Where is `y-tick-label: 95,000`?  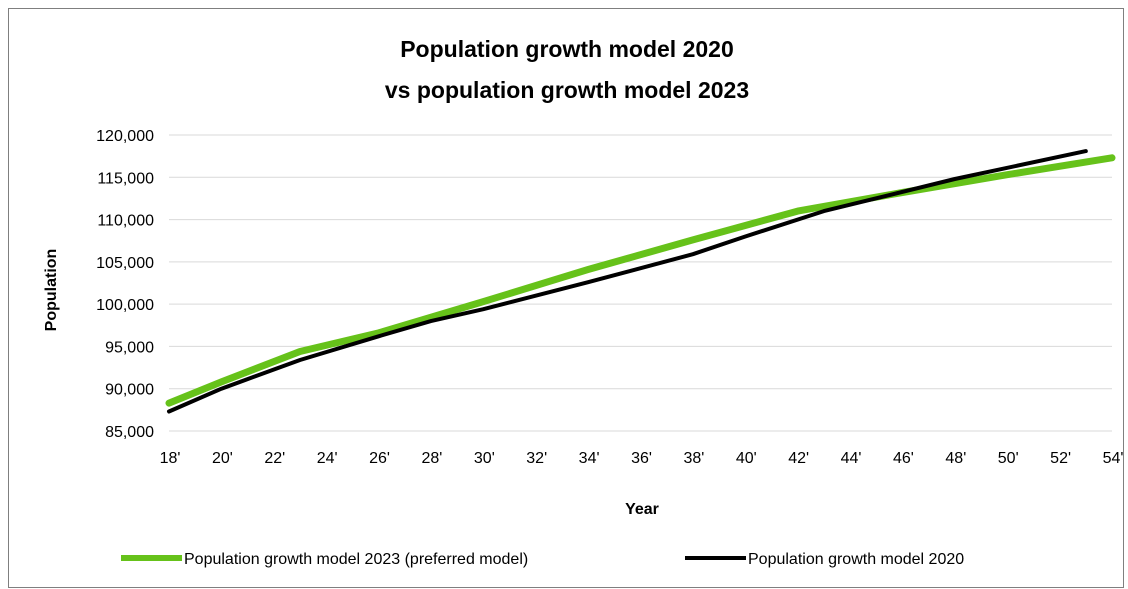
y-tick-label: 95,000 is located at coordinates (129, 347).